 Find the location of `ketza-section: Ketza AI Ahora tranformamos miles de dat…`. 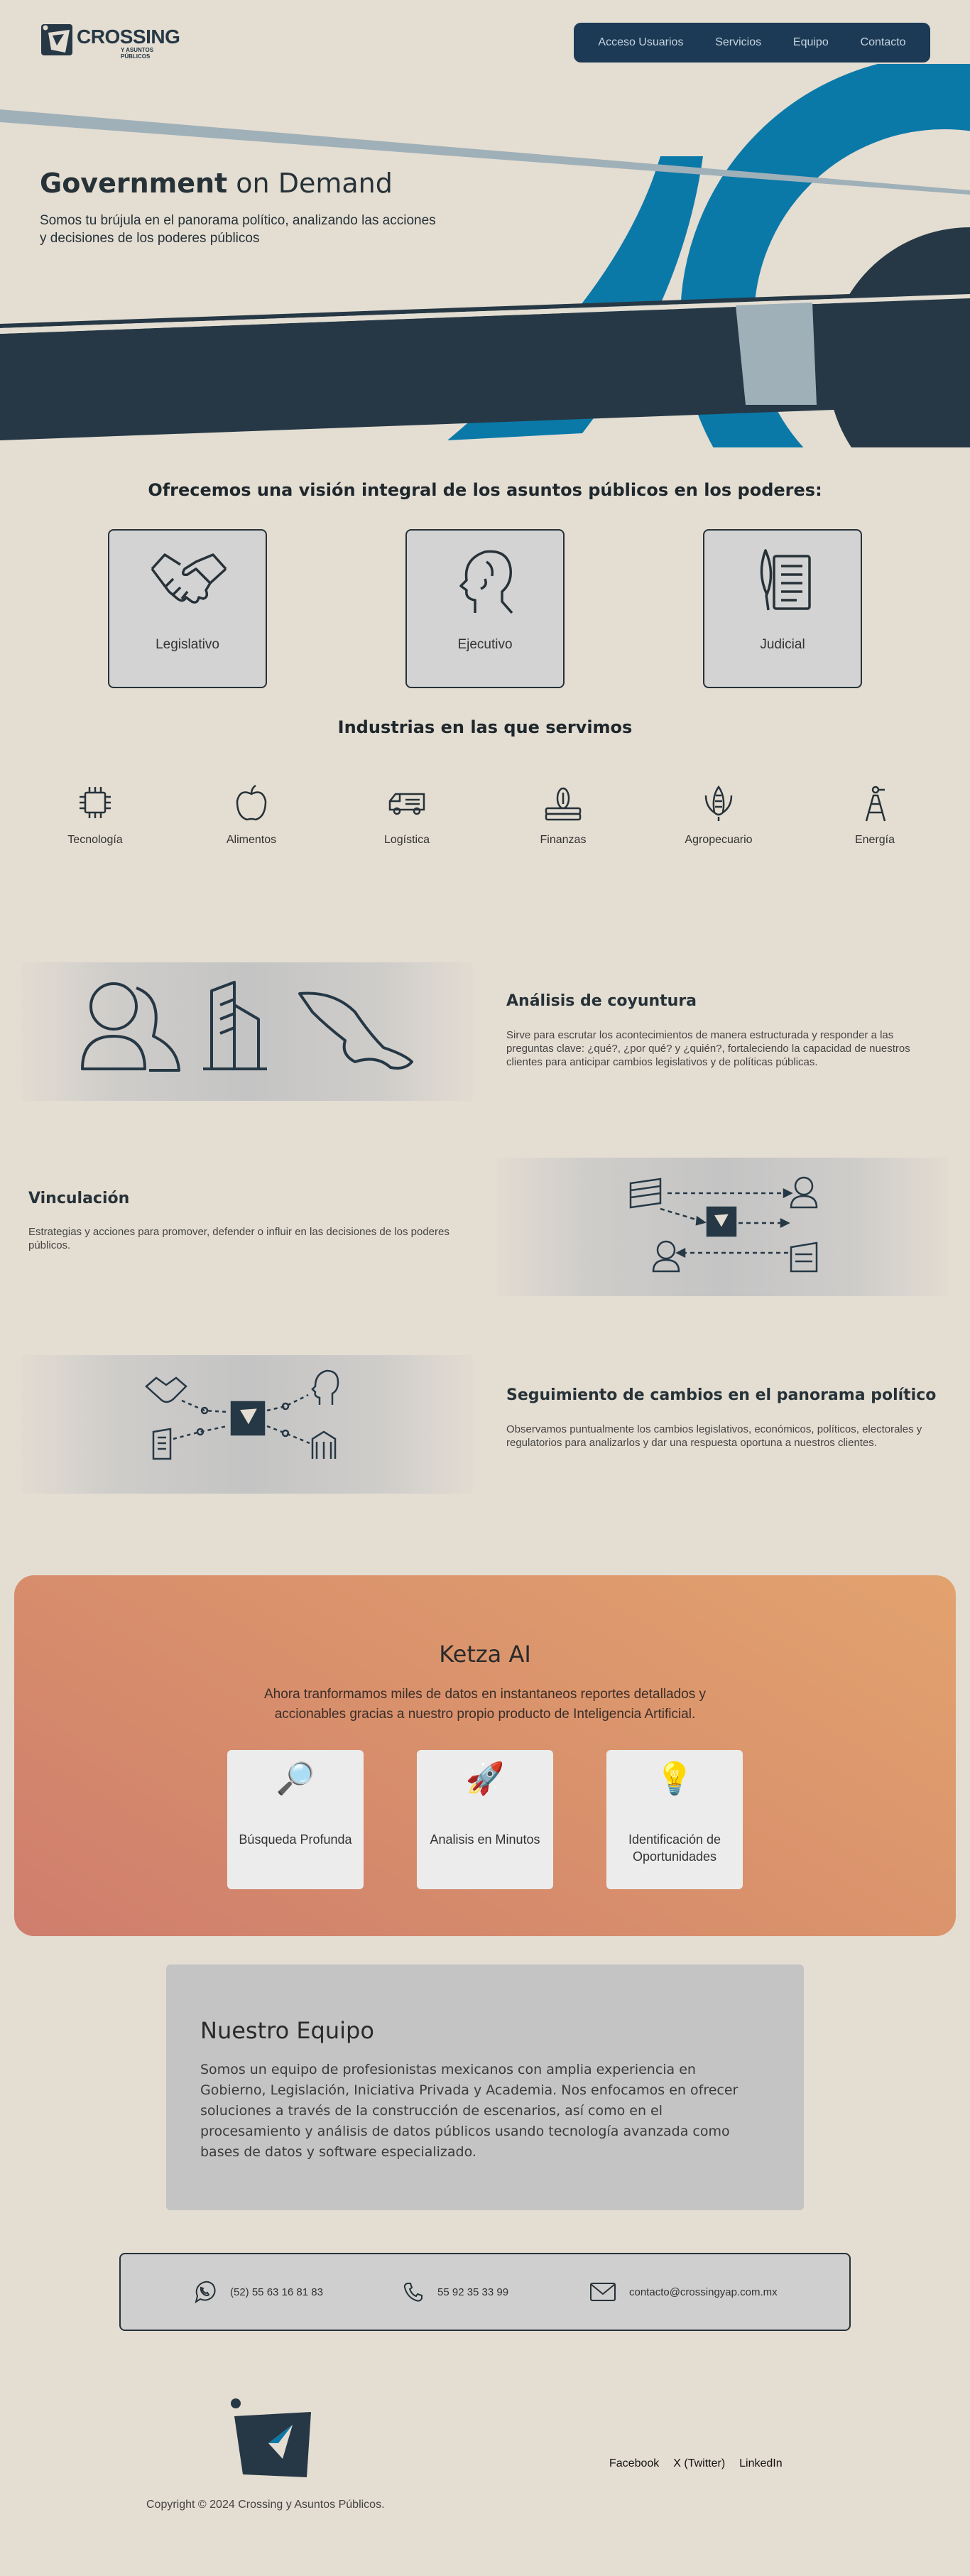

ketza-section: Ketza AI Ahora tranformamos miles de dat… is located at coordinates (485, 1755).